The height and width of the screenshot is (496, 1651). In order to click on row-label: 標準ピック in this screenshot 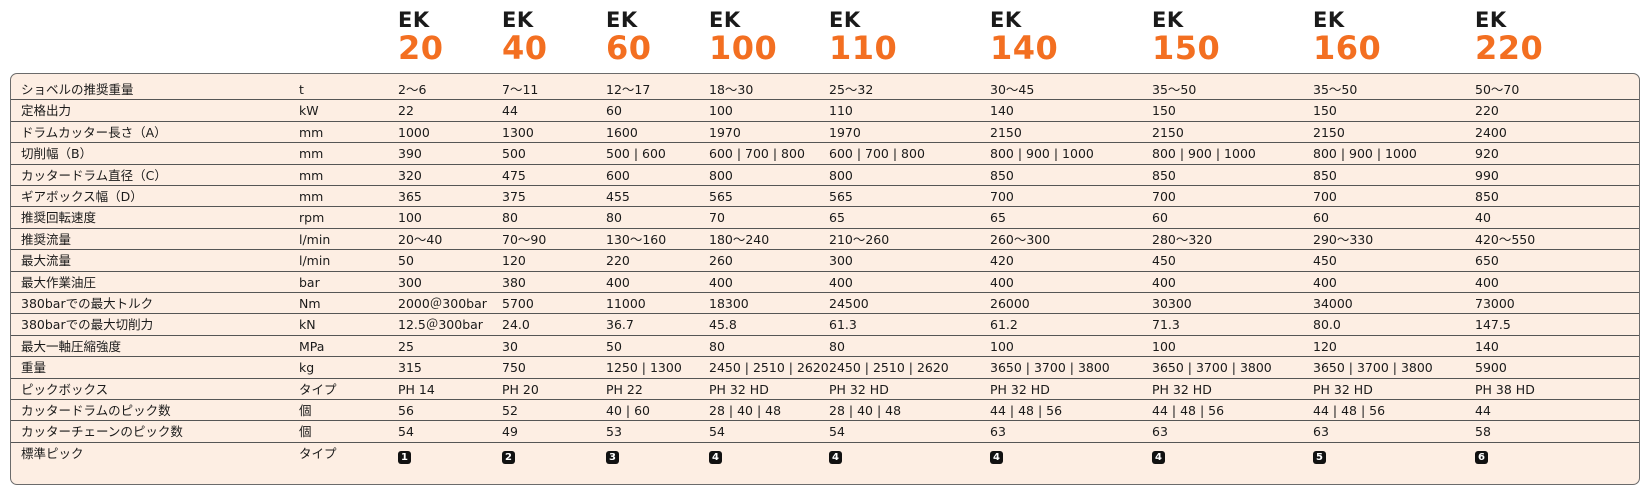, I will do `click(52, 453)`.